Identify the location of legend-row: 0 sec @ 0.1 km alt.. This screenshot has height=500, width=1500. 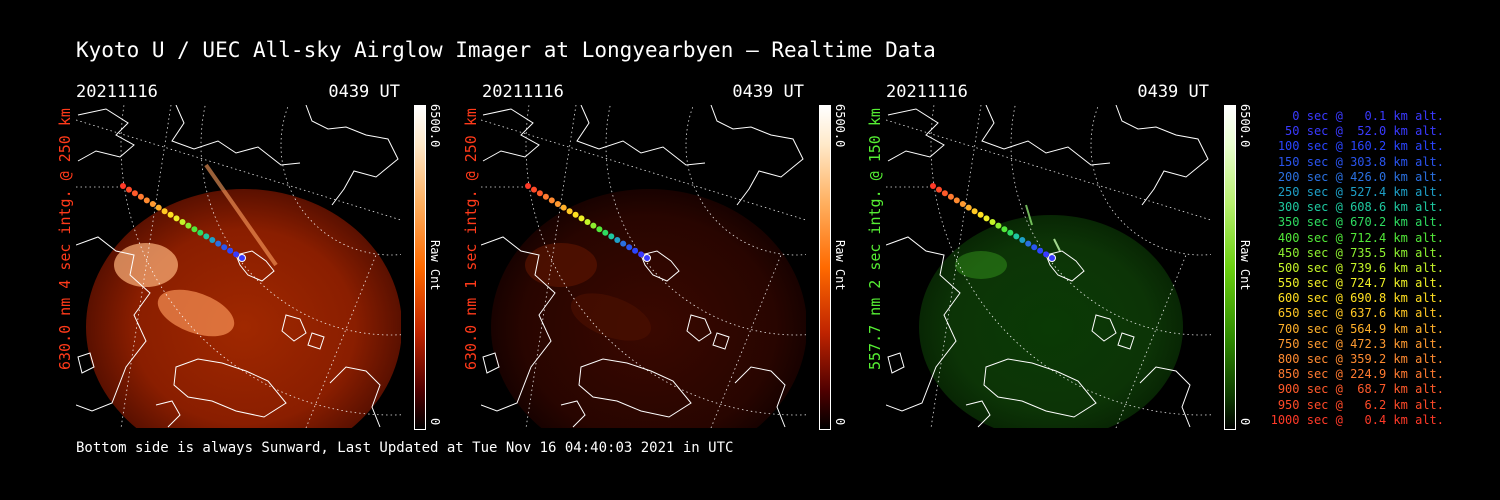
(1368, 116).